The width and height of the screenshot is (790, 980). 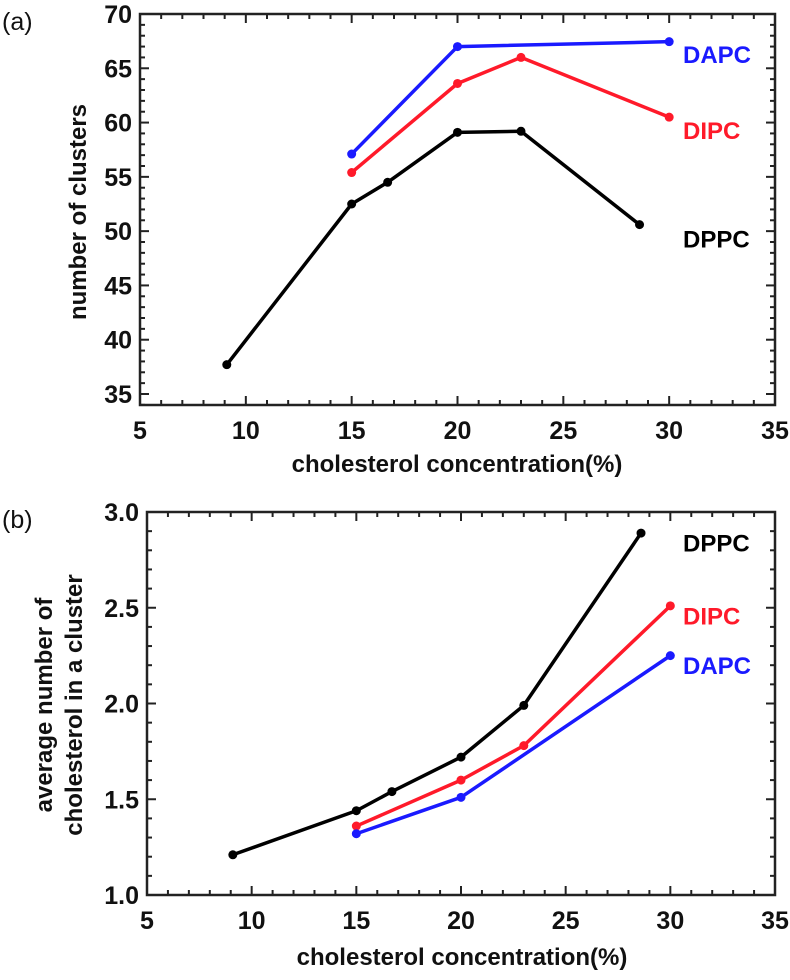 What do you see at coordinates (74, 704) in the screenshot?
I see `panel-b-ylabel-line2: cholesterol in a cluster` at bounding box center [74, 704].